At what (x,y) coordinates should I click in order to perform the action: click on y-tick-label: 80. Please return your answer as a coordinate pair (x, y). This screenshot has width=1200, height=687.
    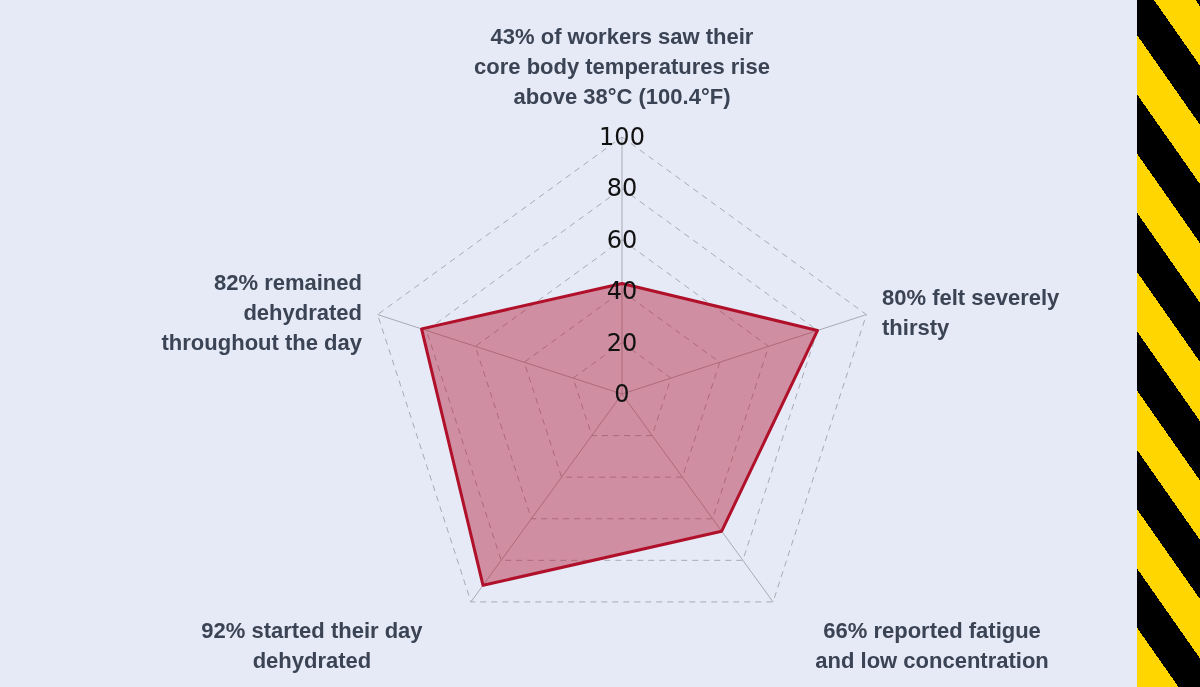
    Looking at the image, I should click on (622, 188).